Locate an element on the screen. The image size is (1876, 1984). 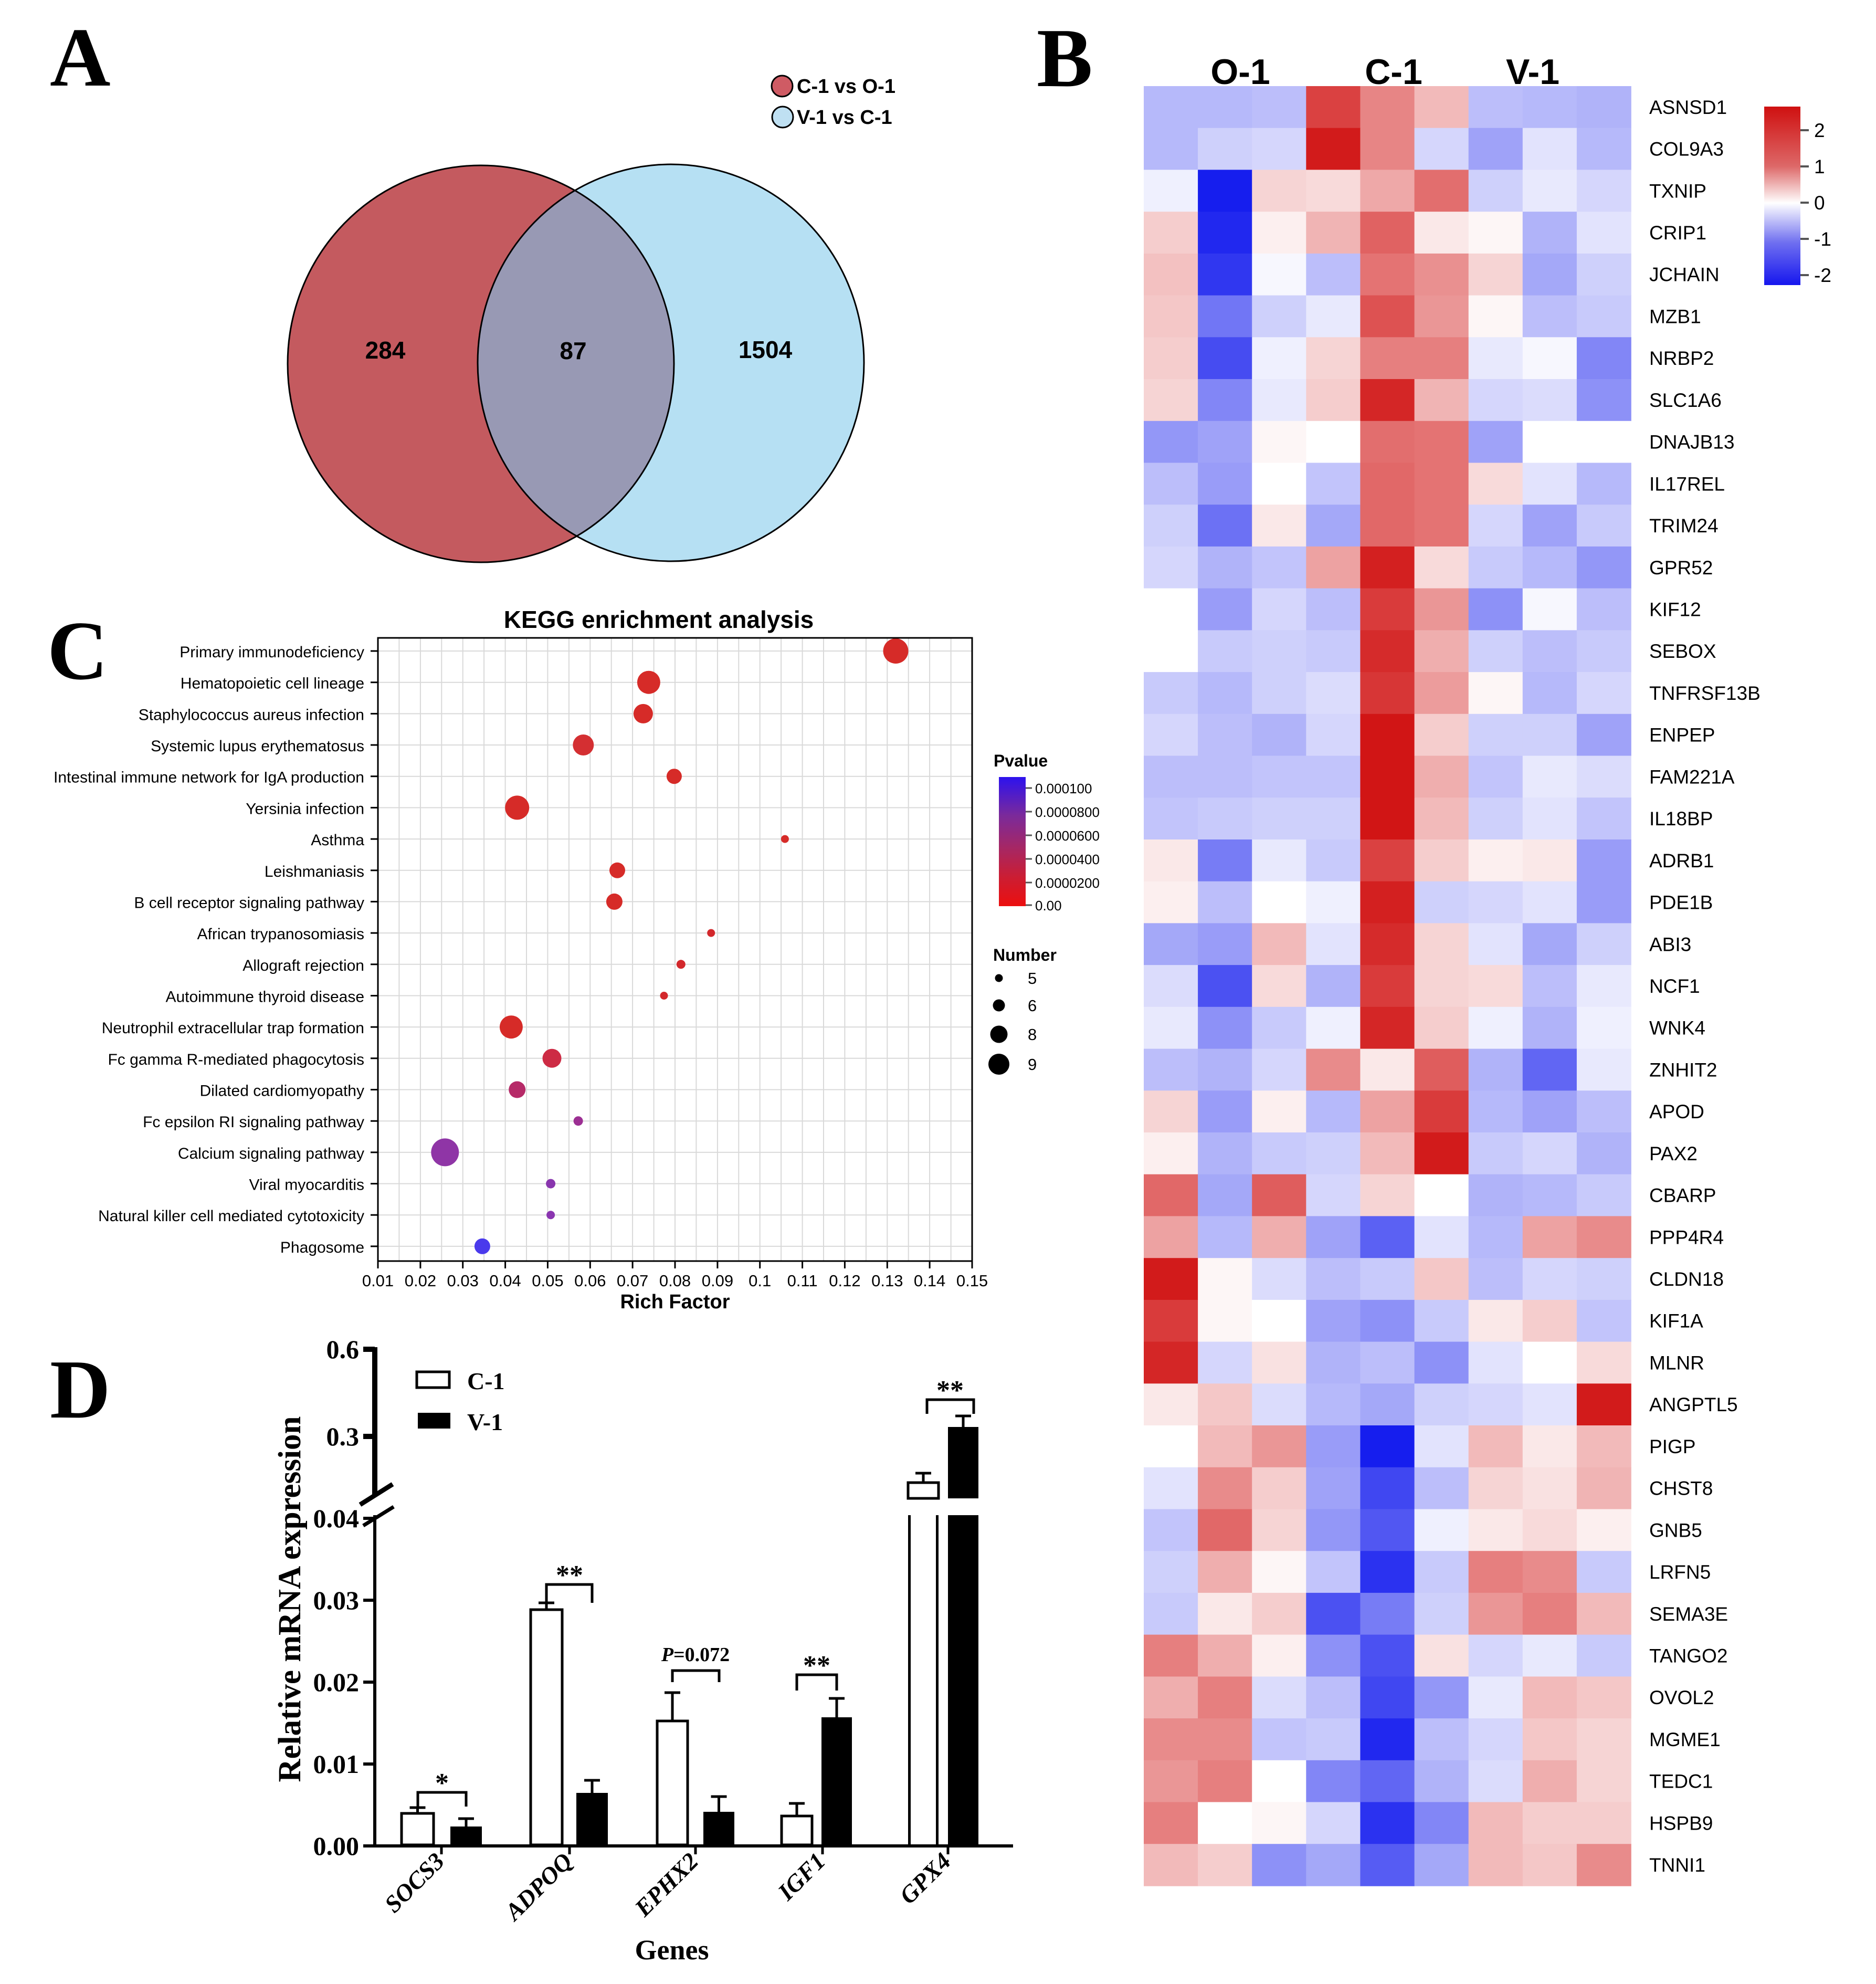
svg-text: Primary immunodeficiency is located at coordinates (272, 652).